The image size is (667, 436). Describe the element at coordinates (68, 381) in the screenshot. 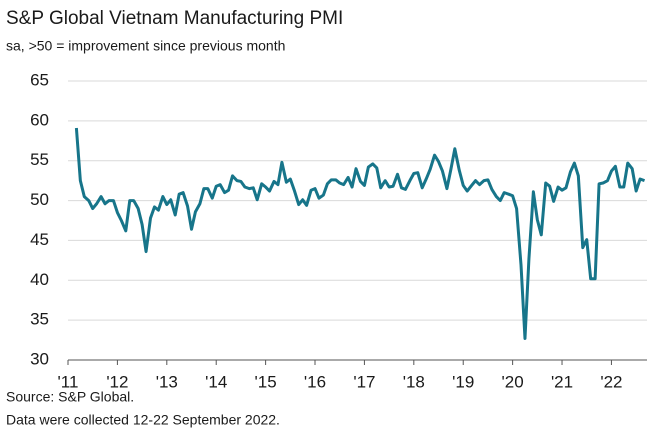

I see `x-tick-label: '11` at that location.